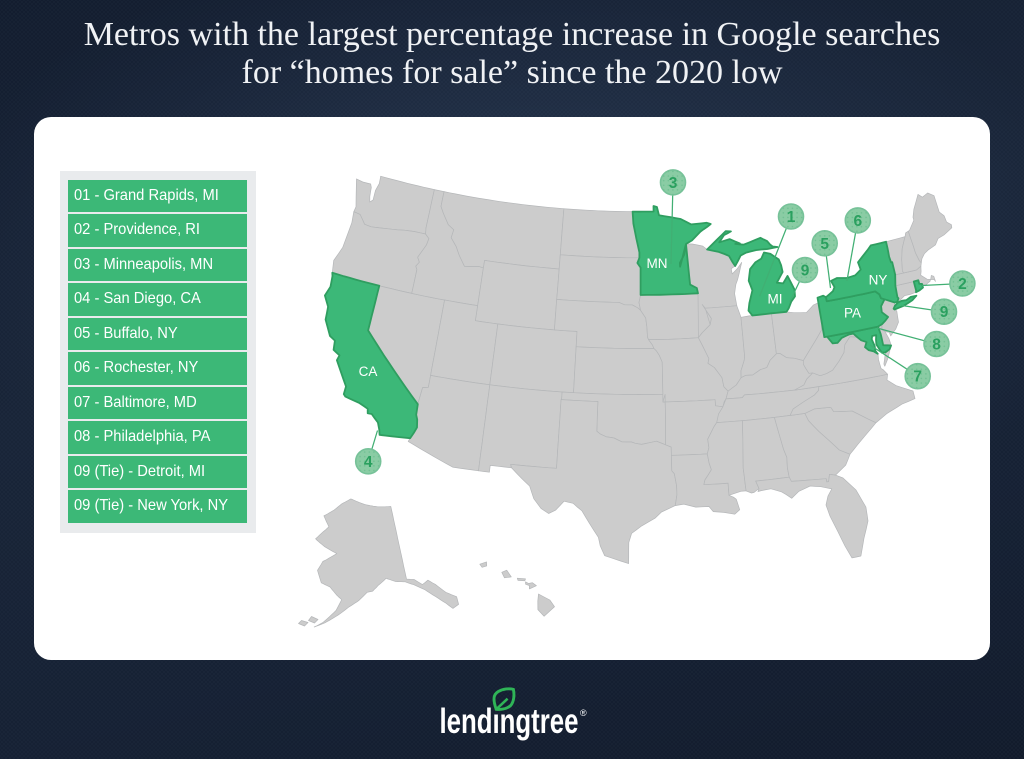 Image resolution: width=1024 pixels, height=759 pixels. Describe the element at coordinates (673, 183) in the screenshot. I see `svg-text: 3` at that location.